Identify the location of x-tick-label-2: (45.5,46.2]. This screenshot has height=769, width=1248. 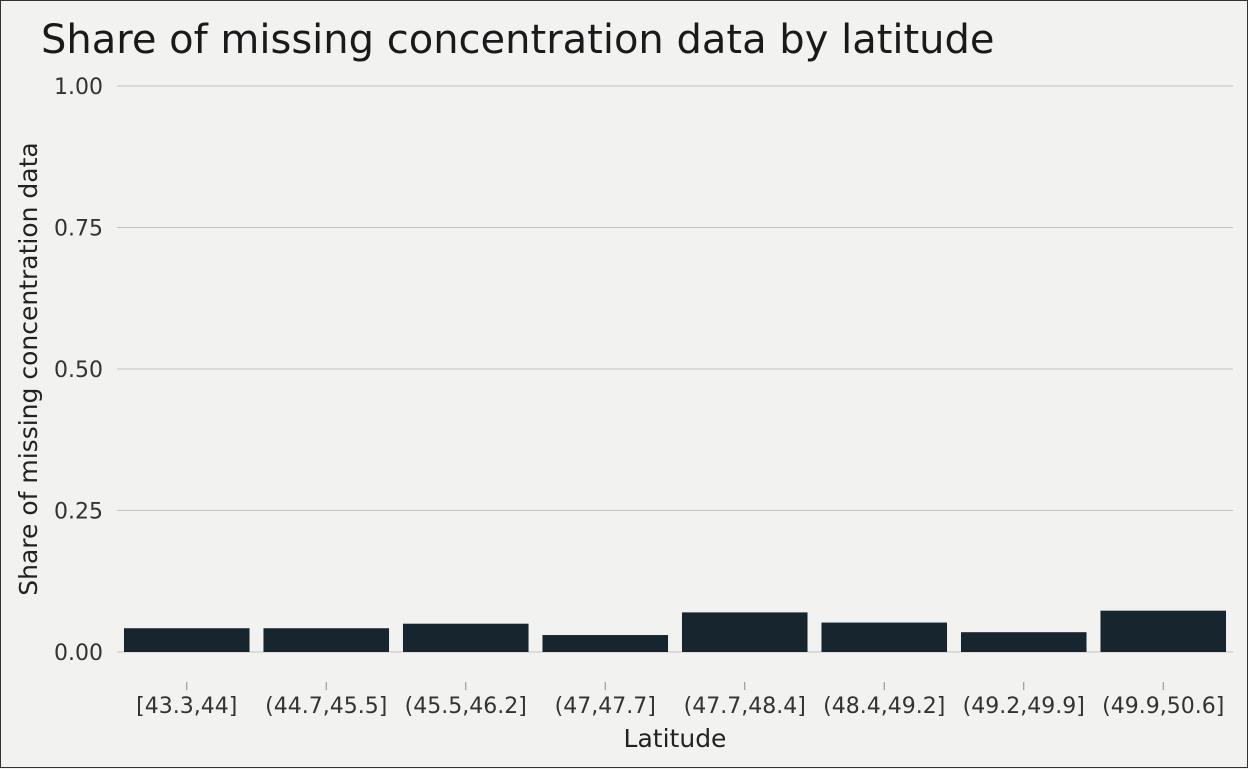
(466, 706).